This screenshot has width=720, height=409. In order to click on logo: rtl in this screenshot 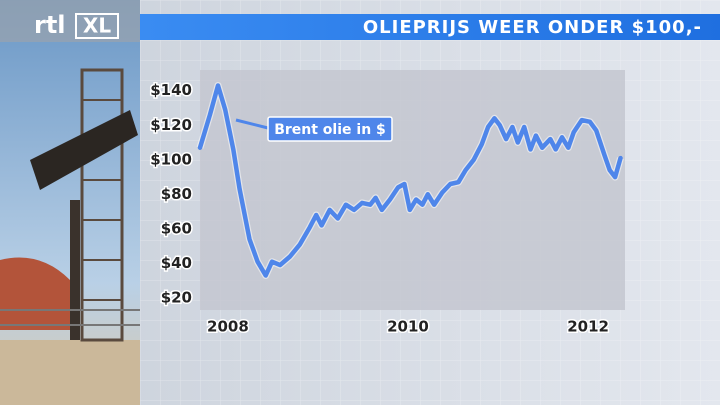, I will do `click(50, 25)`.